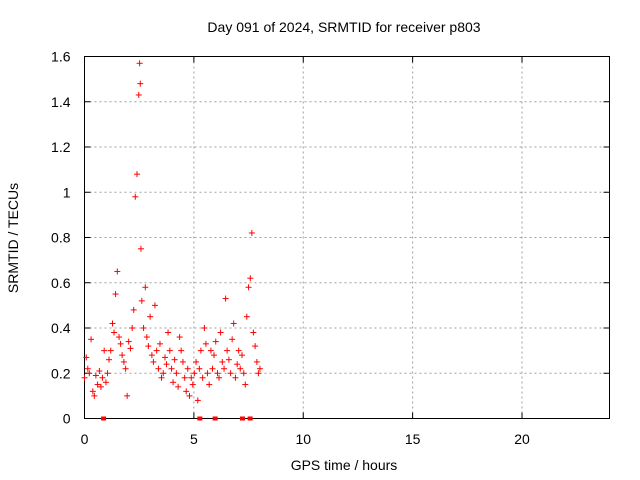 The width and height of the screenshot is (640, 480). I want to click on y-tick-labels: 0 0.2 0.4 0.6 0.8 1 1.2 1.4 1.6, so click(61, 238).